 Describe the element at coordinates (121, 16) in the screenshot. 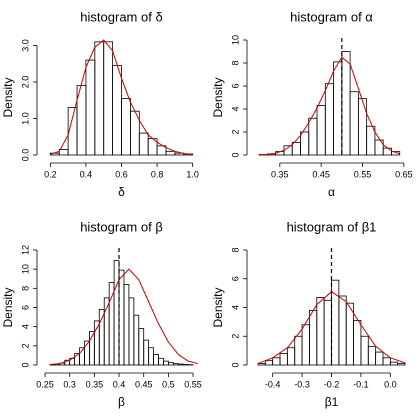

I see `chart-title: histogram of δ` at that location.